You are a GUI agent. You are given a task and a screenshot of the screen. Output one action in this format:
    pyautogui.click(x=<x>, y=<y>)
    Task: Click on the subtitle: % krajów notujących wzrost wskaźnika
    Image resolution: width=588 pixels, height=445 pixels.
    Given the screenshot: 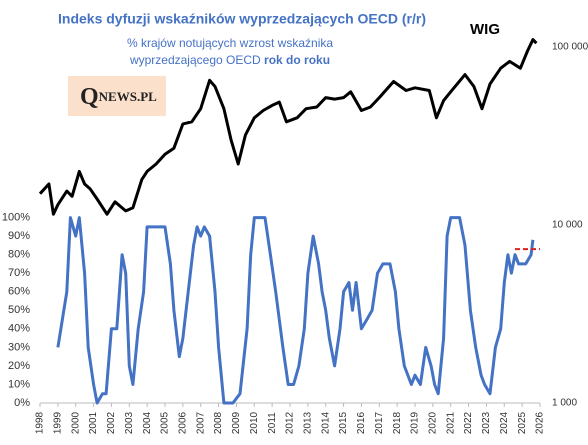 What is the action you would take?
    pyautogui.click(x=230, y=43)
    